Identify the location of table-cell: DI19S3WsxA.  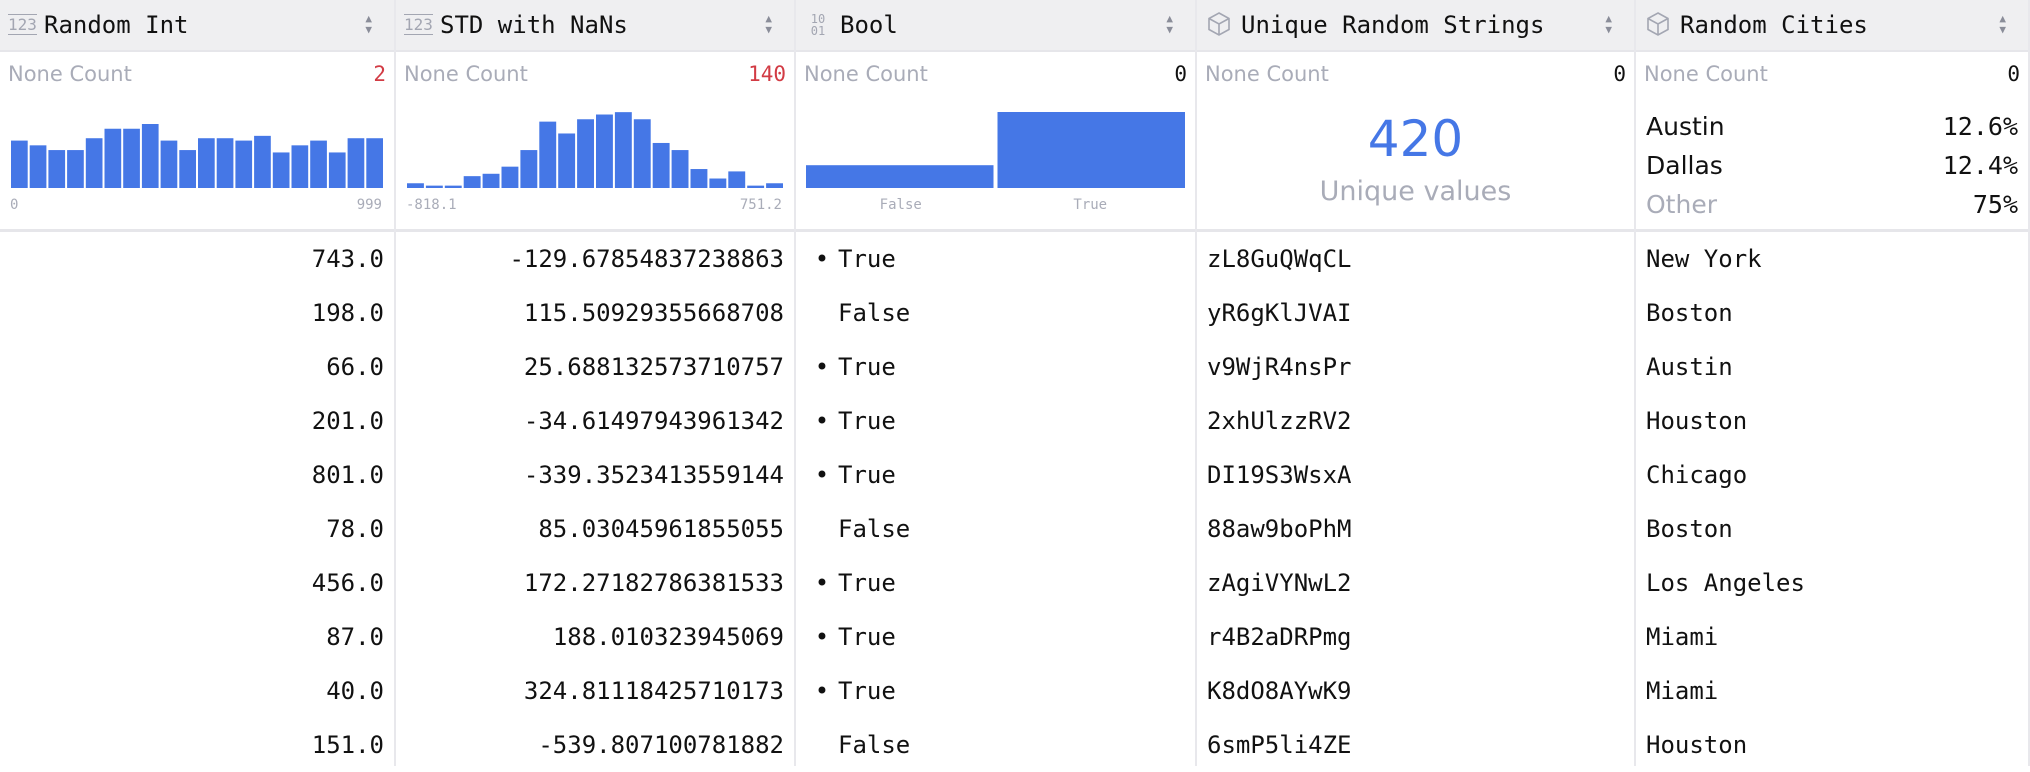
(1415, 475).